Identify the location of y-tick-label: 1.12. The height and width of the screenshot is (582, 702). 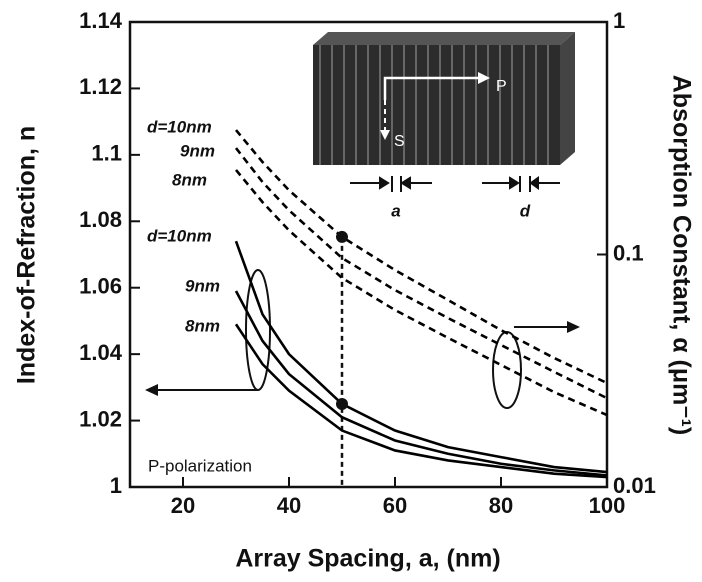
(100, 86).